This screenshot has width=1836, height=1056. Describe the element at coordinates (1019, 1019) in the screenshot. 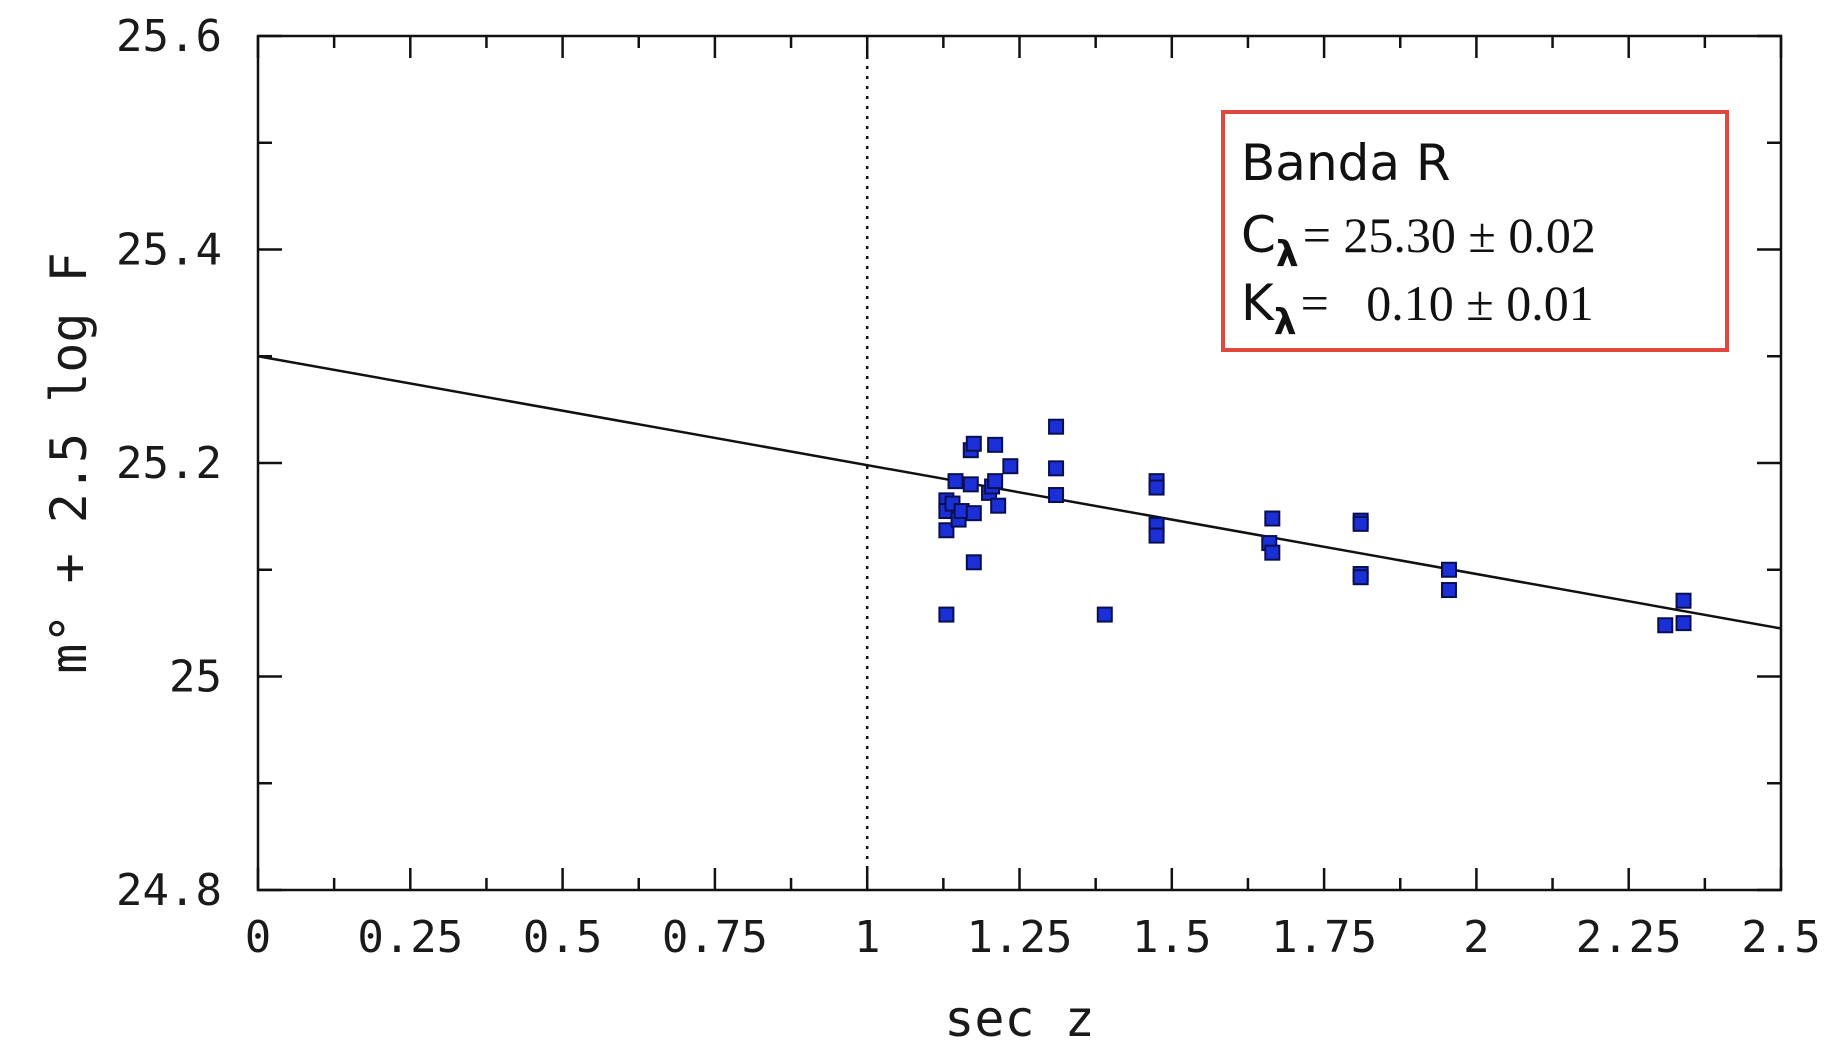

I see `x-axis-label: sec z` at that location.